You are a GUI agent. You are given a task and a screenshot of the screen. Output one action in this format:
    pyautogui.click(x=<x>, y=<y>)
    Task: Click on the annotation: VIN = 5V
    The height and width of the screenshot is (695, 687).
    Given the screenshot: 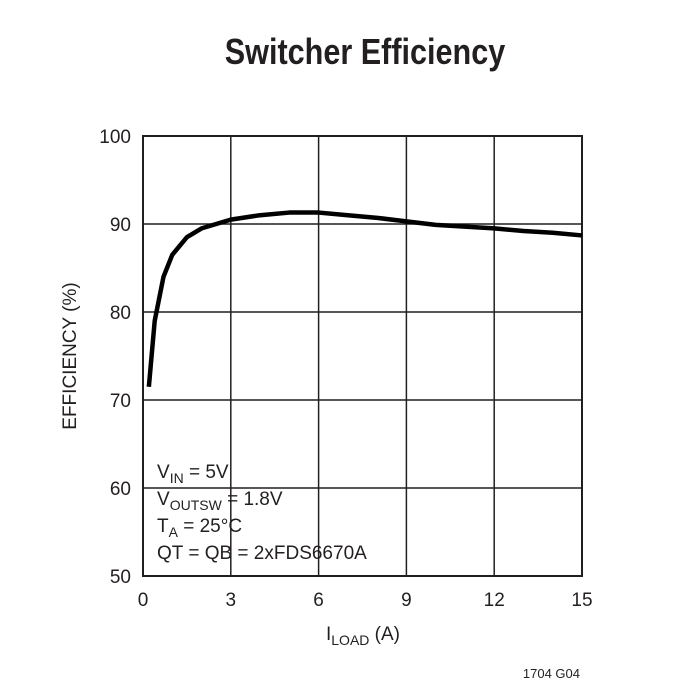 What is the action you would take?
    pyautogui.click(x=193, y=474)
    